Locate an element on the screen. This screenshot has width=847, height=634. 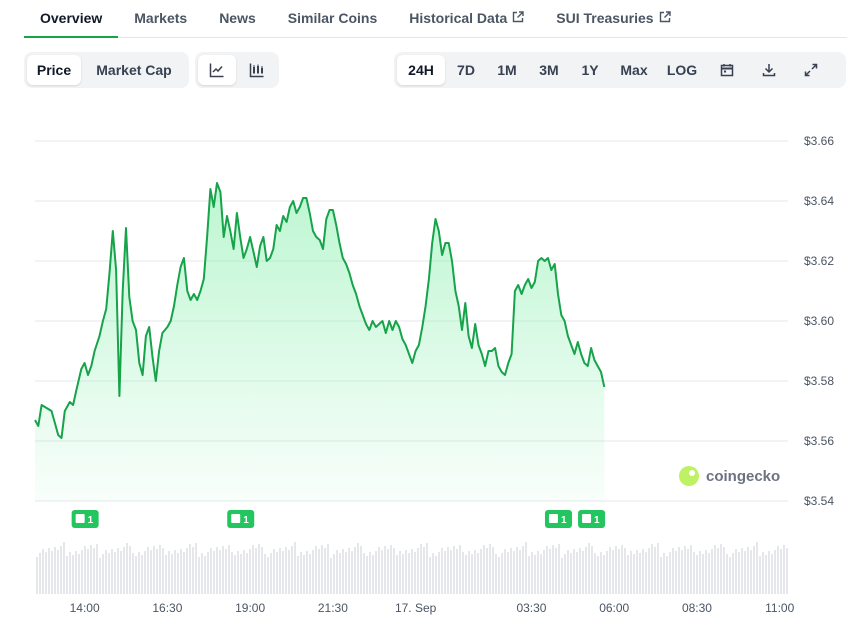
calendar-button is located at coordinates (727, 70).